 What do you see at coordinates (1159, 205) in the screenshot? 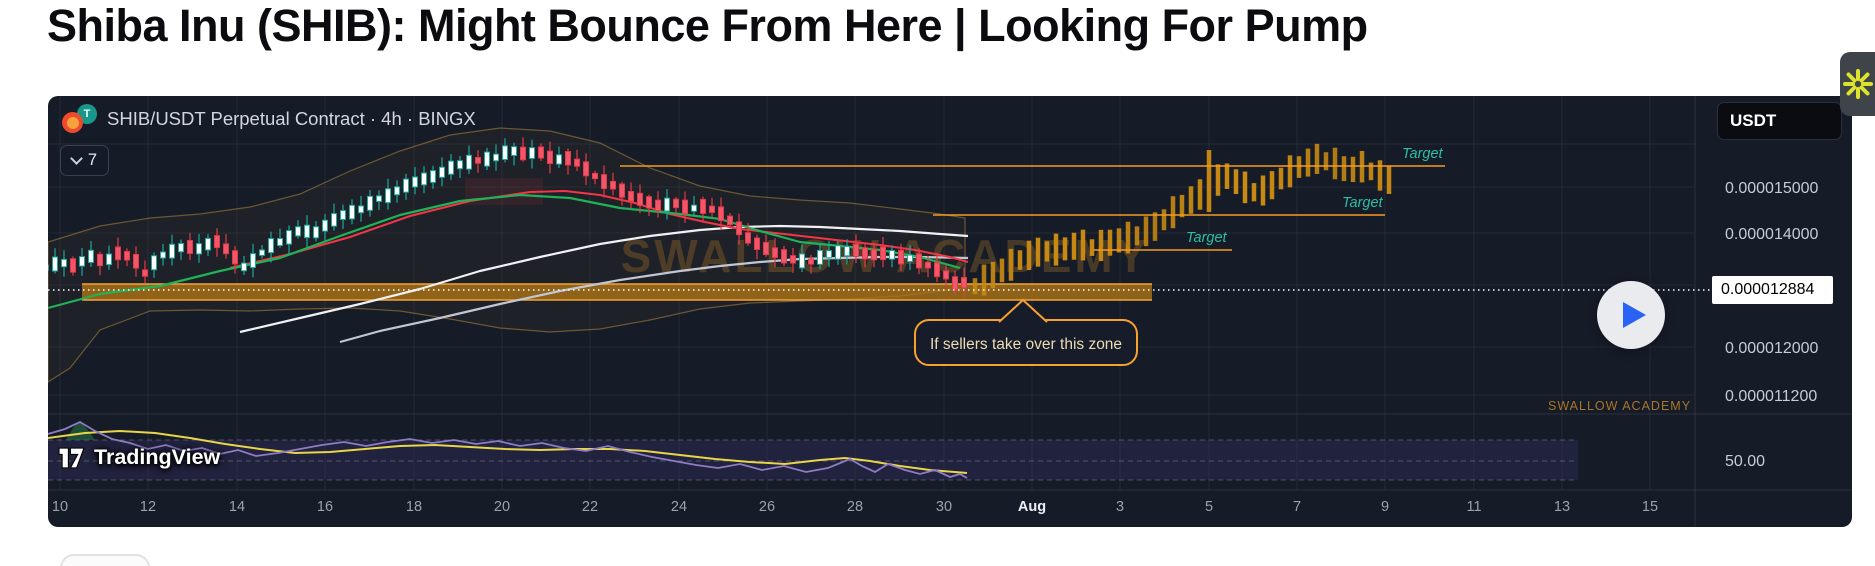
I see `target-2: Target` at bounding box center [1159, 205].